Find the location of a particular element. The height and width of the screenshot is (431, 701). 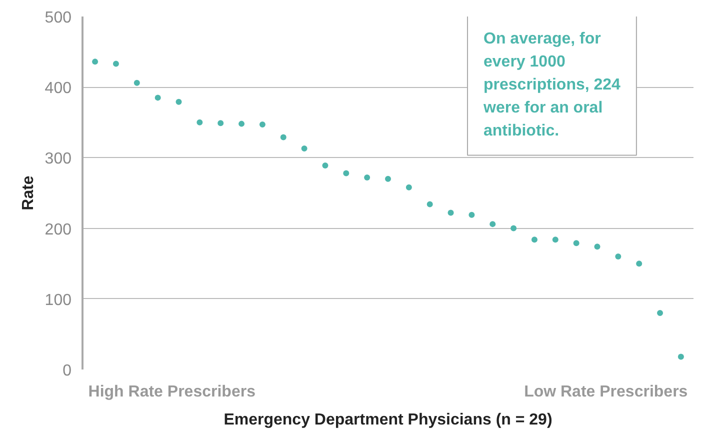

annotation: On average, for every 1000 prescriptions, 224 were for an oral antibiotic. is located at coordinates (551, 85).